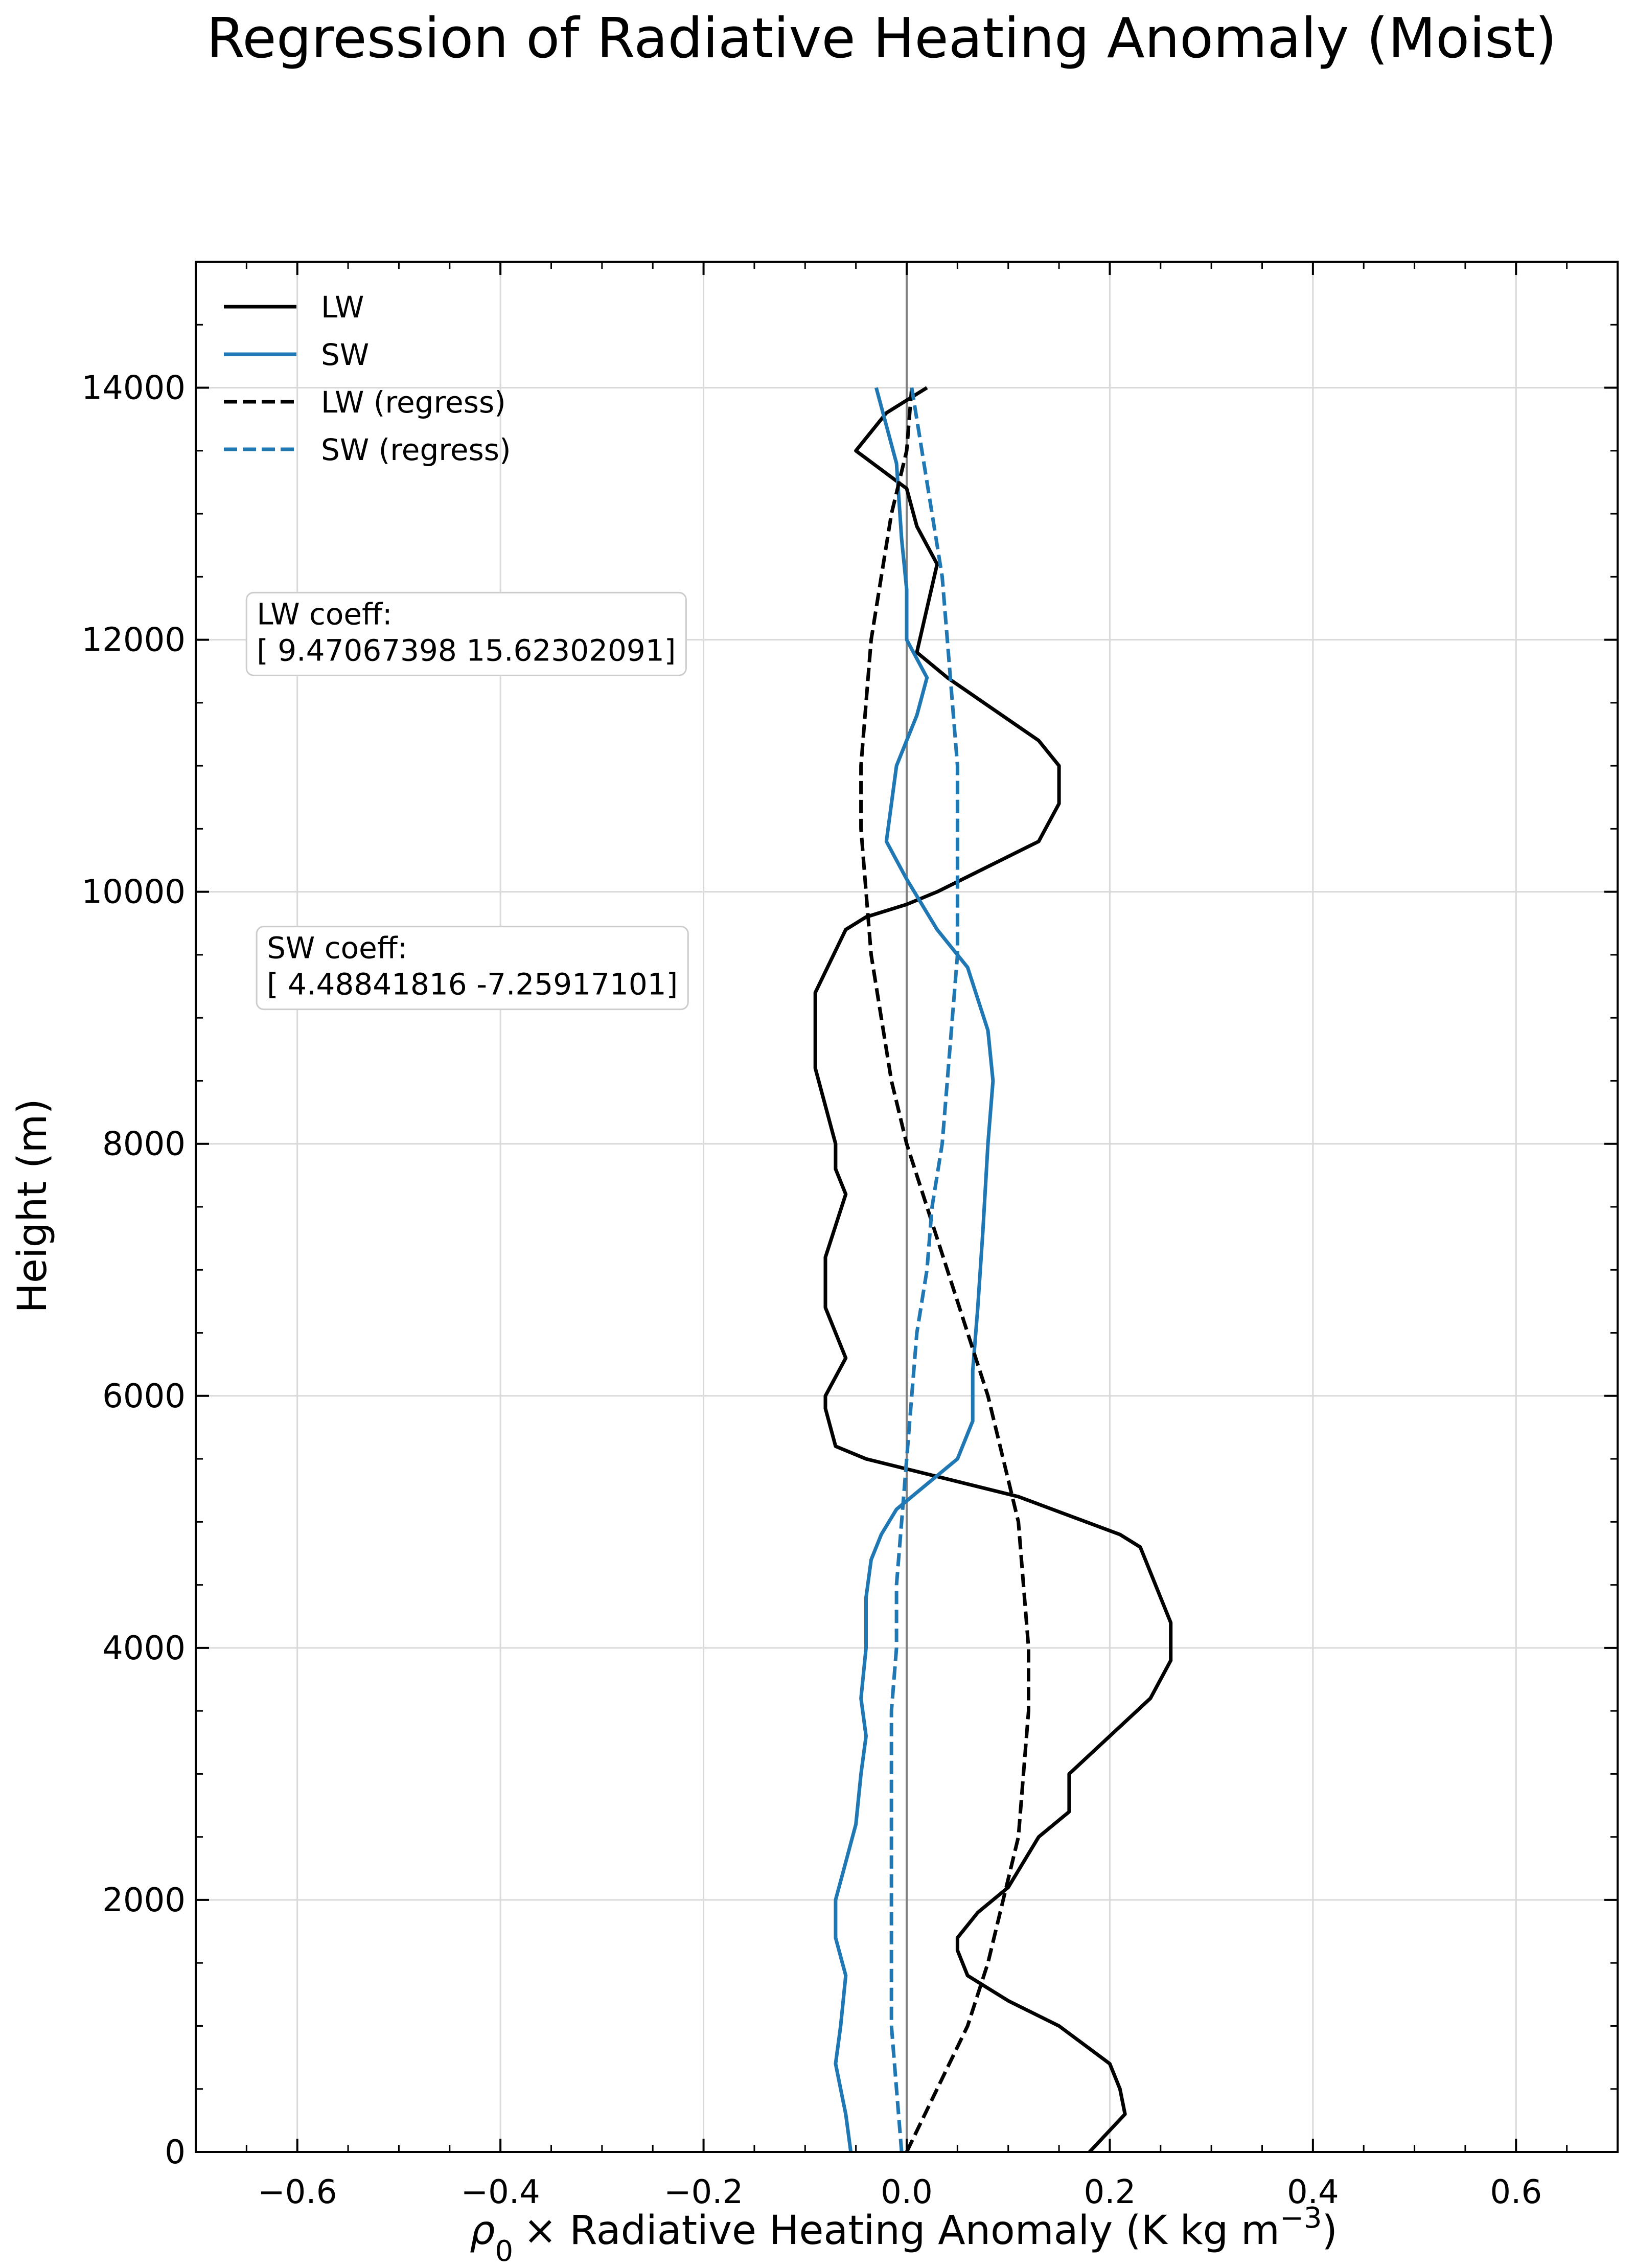 The image size is (1636, 2268). Describe the element at coordinates (297, 2192) in the screenshot. I see `x-tick-label-0: −0.6` at that location.